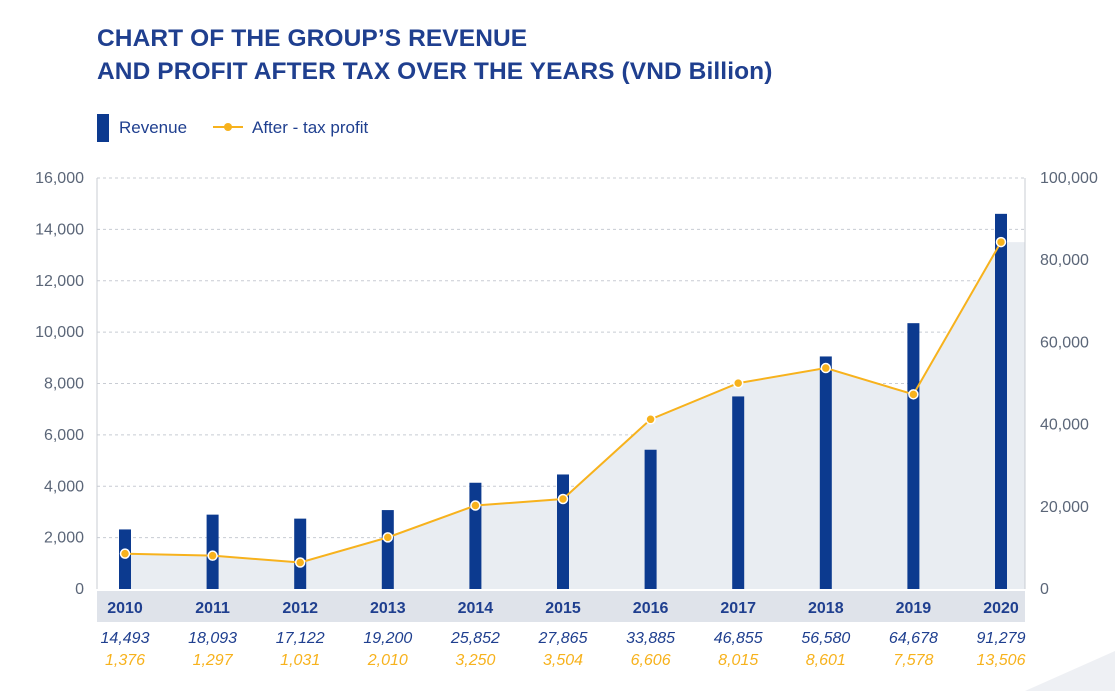 The width and height of the screenshot is (1115, 691). What do you see at coordinates (826, 660) in the screenshot?
I see `profit-data-label: 8,601` at bounding box center [826, 660].